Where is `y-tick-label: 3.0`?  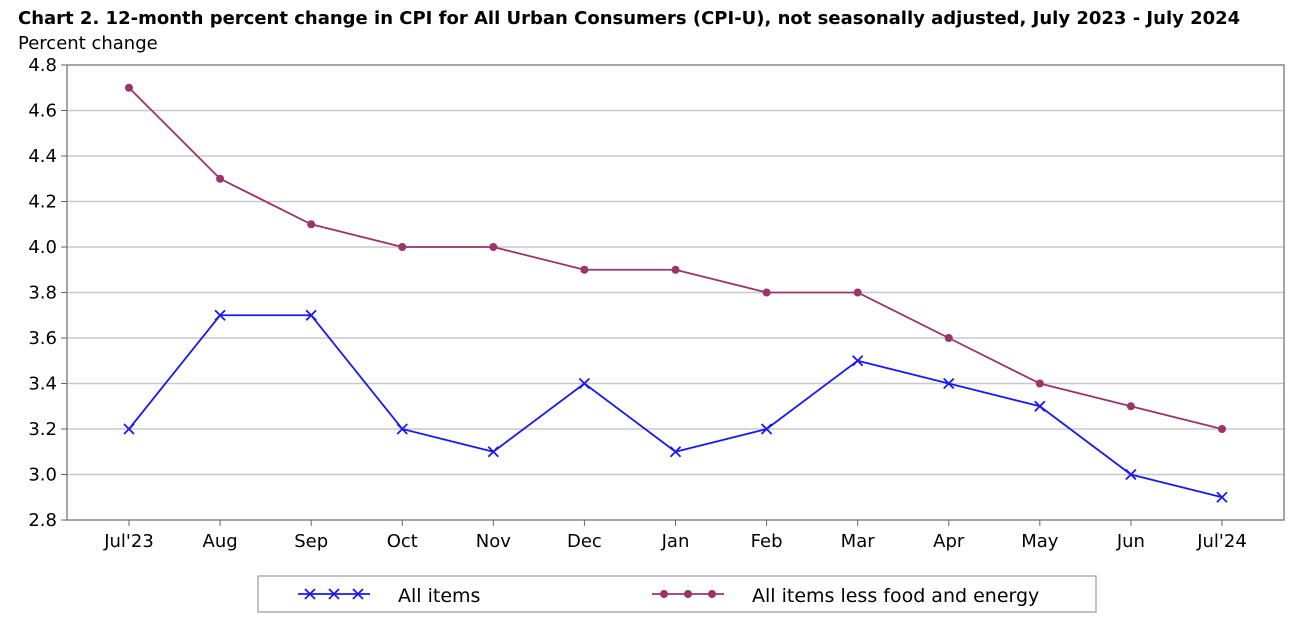 y-tick-label: 3.0 is located at coordinates (42, 475).